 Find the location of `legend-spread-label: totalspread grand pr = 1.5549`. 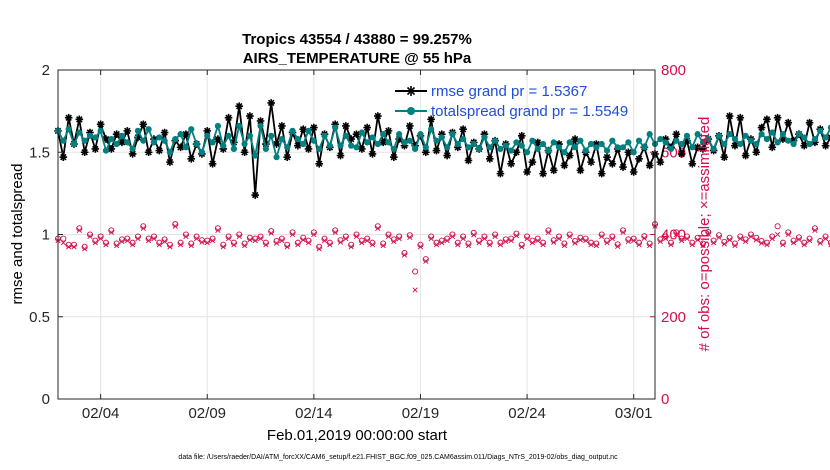

legend-spread-label: totalspread grand pr = 1.5549 is located at coordinates (529, 111).